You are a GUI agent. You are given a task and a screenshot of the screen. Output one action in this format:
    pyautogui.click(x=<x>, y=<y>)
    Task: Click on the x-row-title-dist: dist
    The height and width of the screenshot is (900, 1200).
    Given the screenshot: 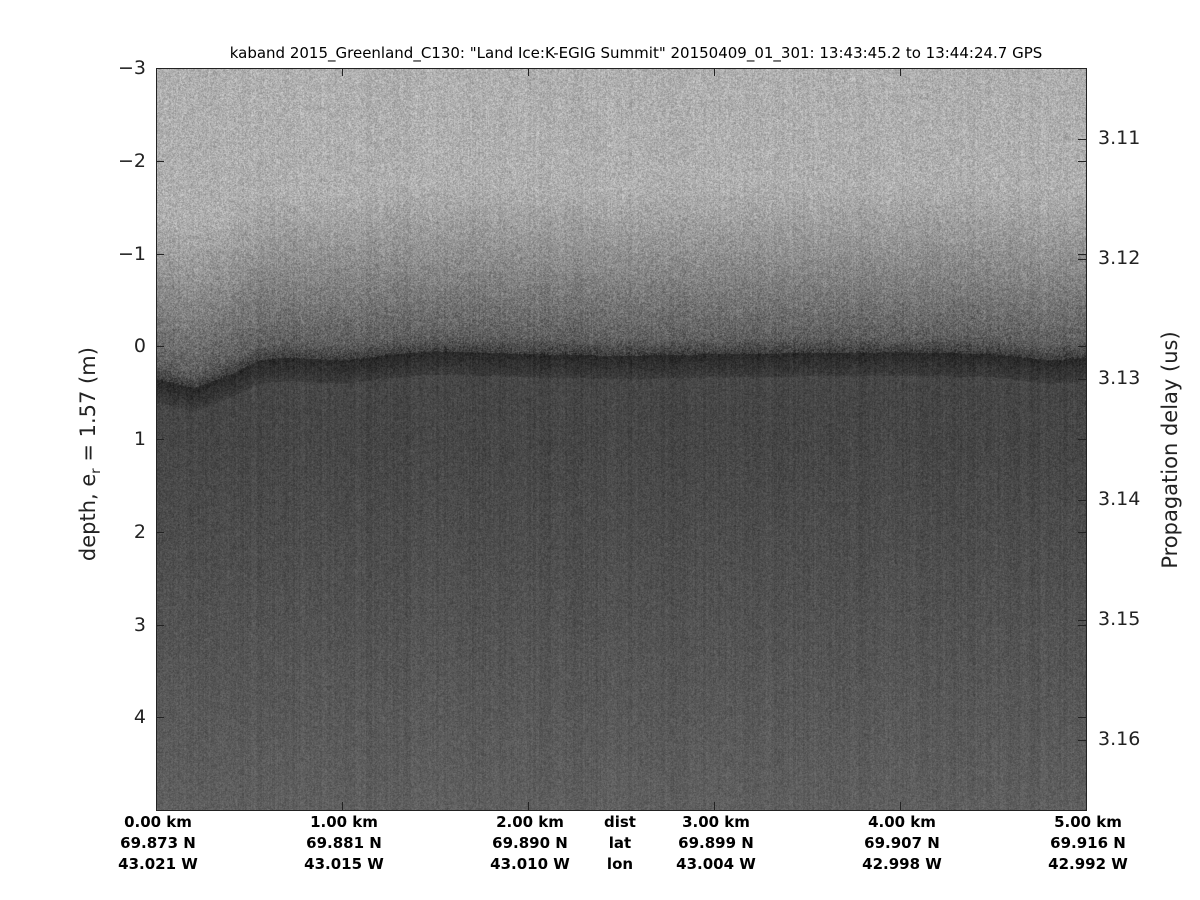 What is the action you would take?
    pyautogui.click(x=620, y=822)
    